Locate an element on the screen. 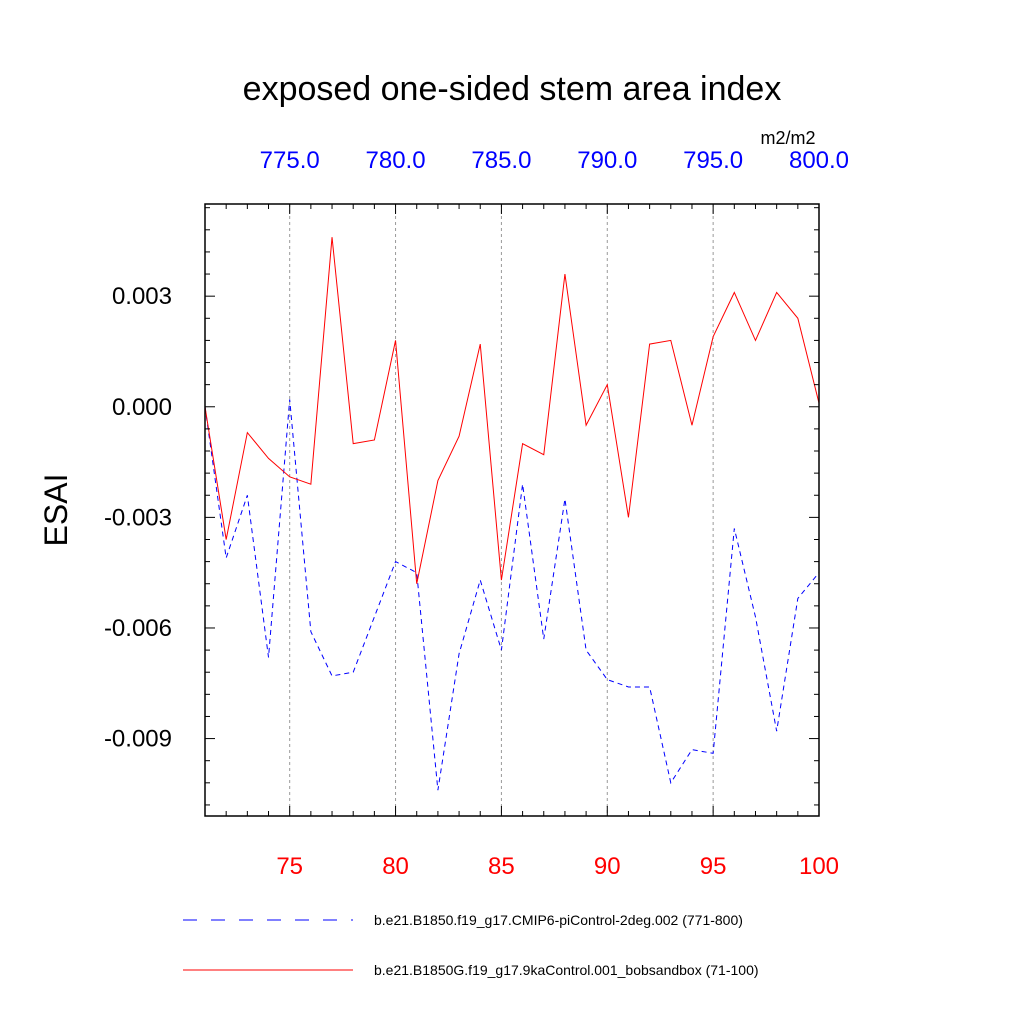 Image resolution: width=1024 pixels, height=1024 pixels. x-bottom-tick-label: 90 is located at coordinates (607, 866).